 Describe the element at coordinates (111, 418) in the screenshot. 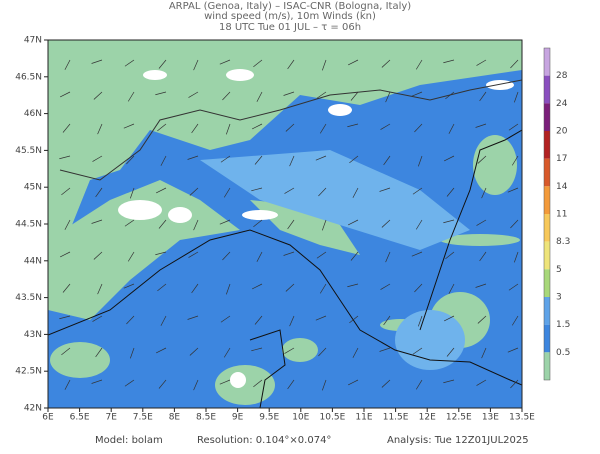

I see `lon-label: 7E` at that location.